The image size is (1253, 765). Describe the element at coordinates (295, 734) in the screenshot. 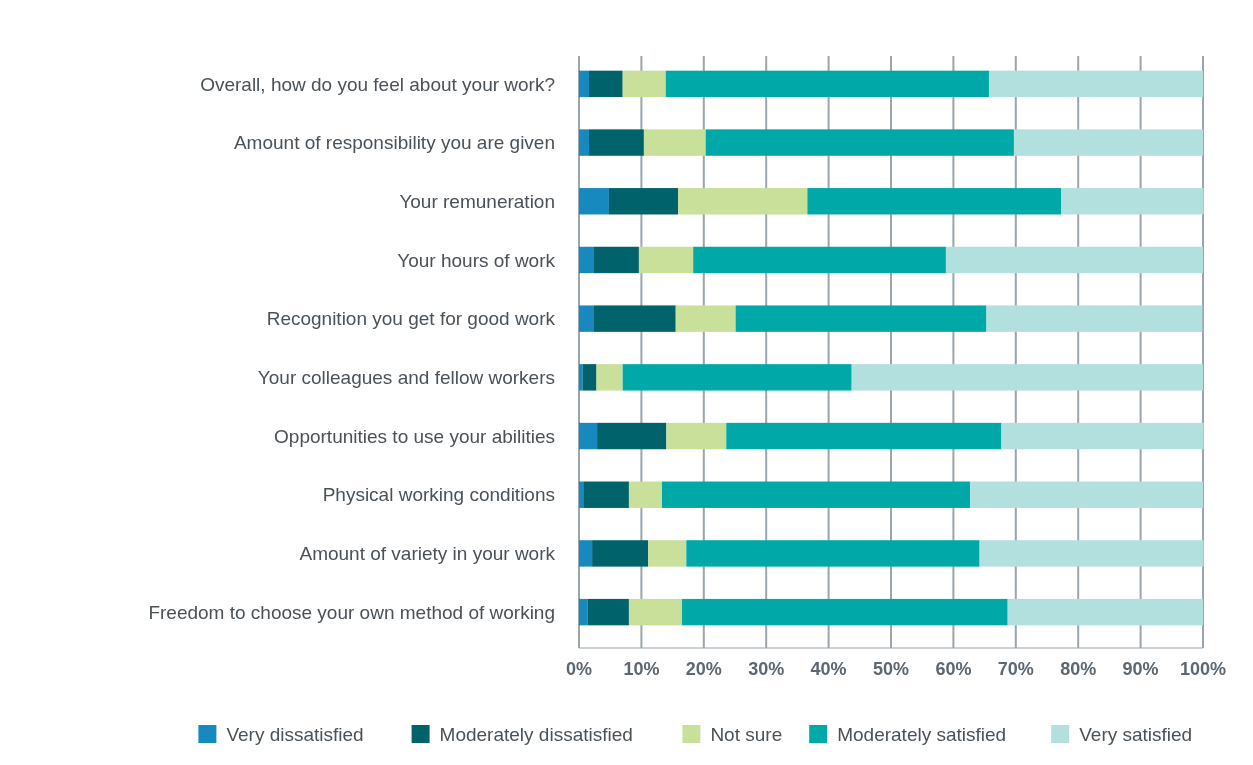

I see `legend-label: Very dissatisfied` at that location.